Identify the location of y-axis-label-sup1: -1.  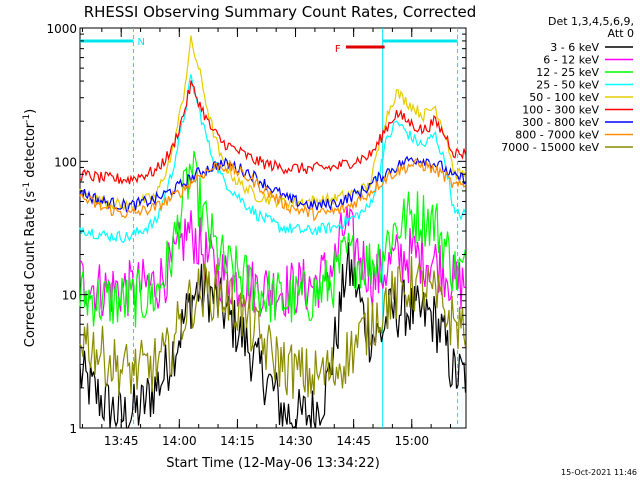
(27, 186).